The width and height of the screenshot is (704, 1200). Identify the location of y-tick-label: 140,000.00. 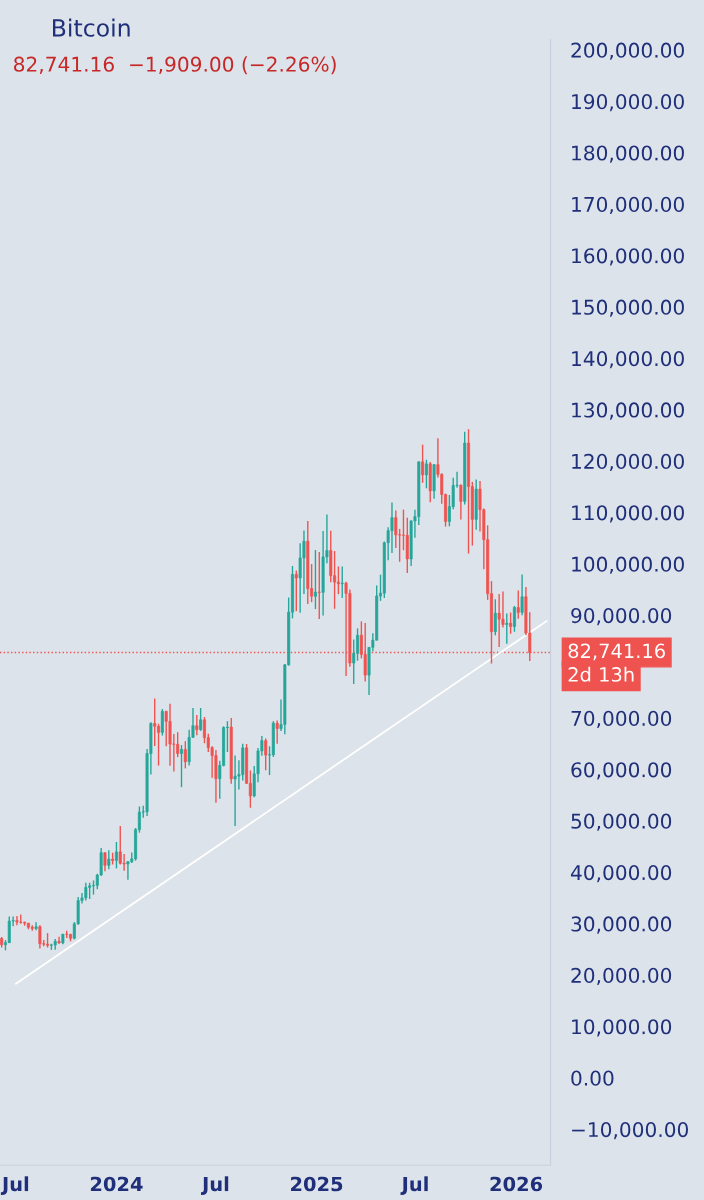
(628, 359).